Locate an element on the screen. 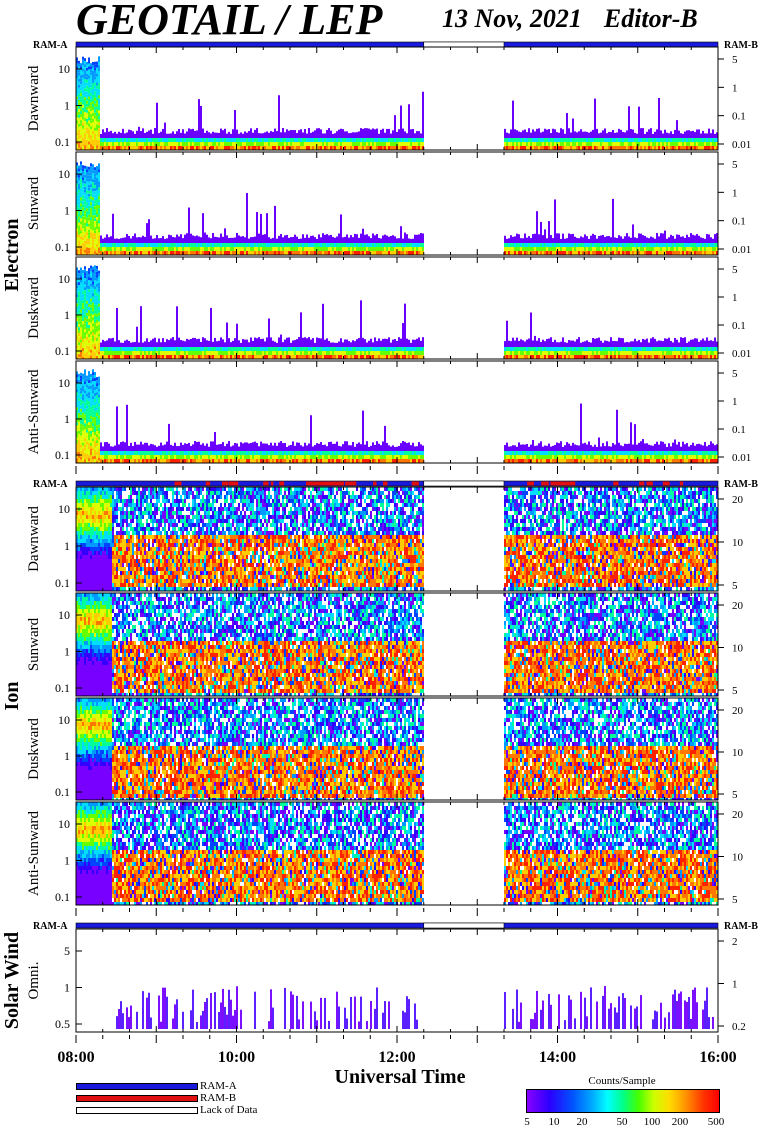  group-label-sw: Solar Wind is located at coordinates (12, 980).